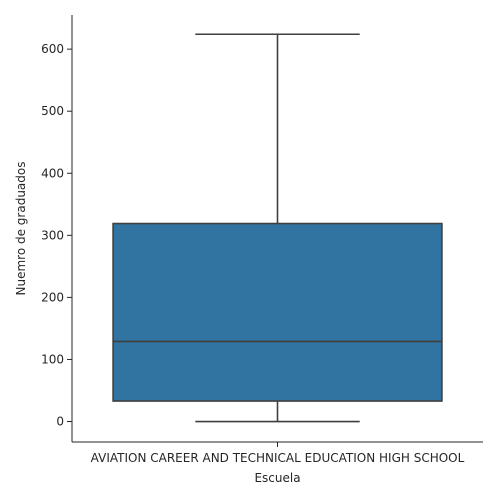 This screenshot has width=500, height=500. What do you see at coordinates (21, 229) in the screenshot?
I see `y-axis-label: Nuemro de graduados` at bounding box center [21, 229].